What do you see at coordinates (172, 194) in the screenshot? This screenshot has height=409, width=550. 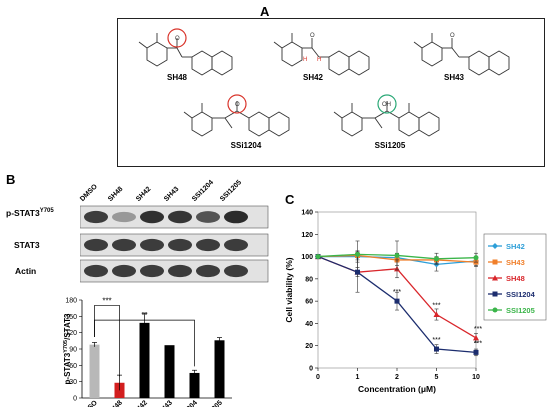 I see `lane-label: SH43` at bounding box center [172, 194].